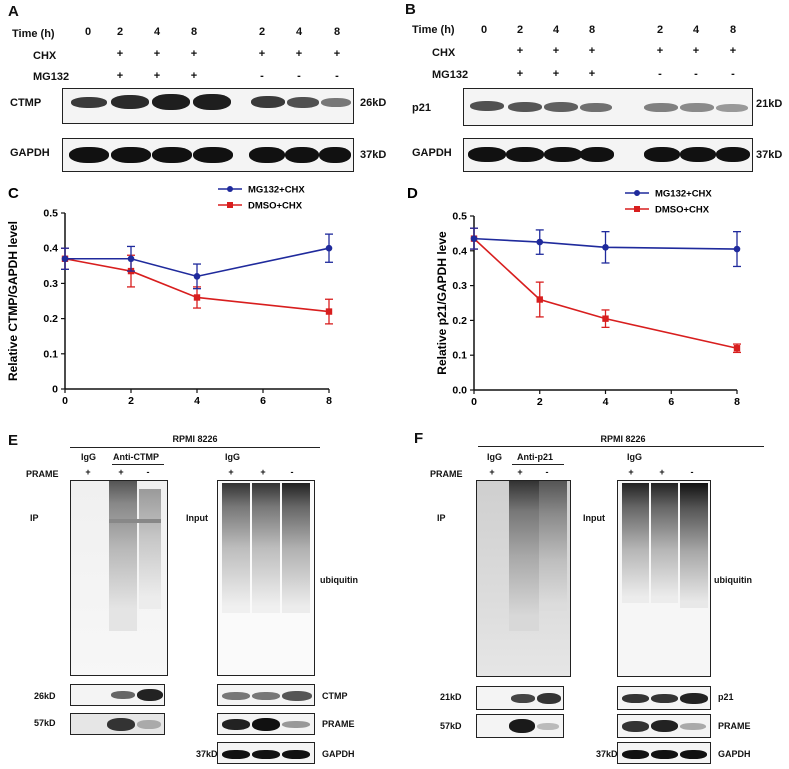 This screenshot has height=769, width=789. Describe the element at coordinates (13, 193) in the screenshot. I see `panel-letter-c: C` at that location.